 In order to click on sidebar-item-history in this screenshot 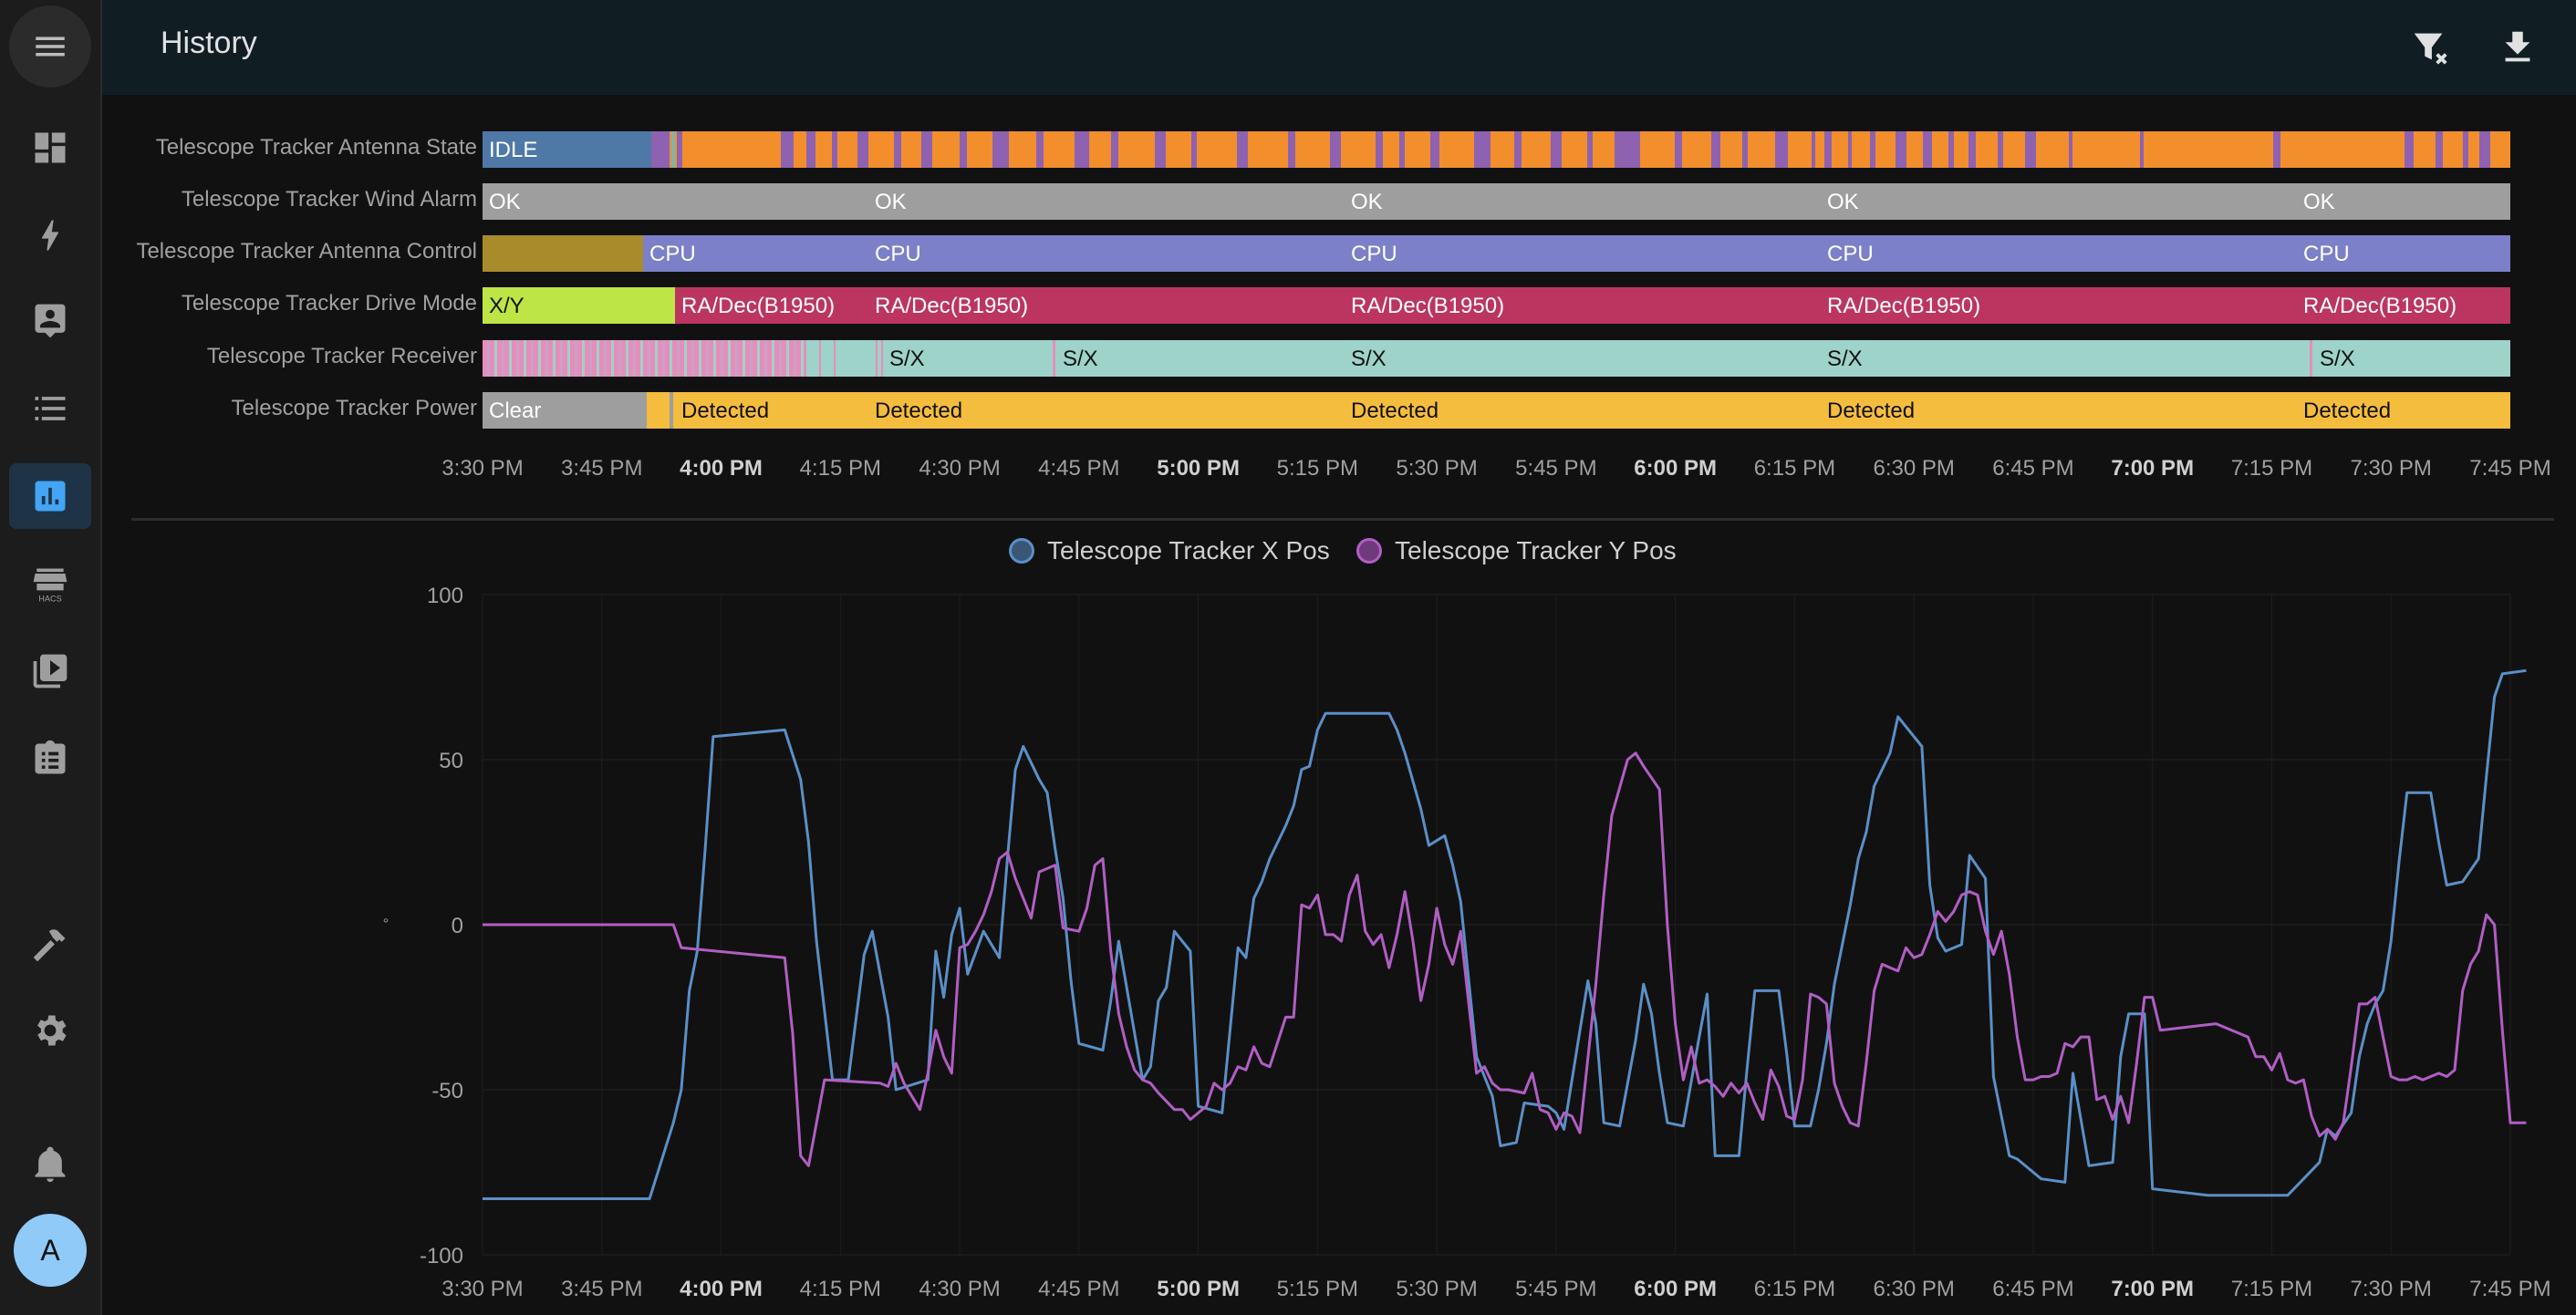, I will do `click(50, 496)`.